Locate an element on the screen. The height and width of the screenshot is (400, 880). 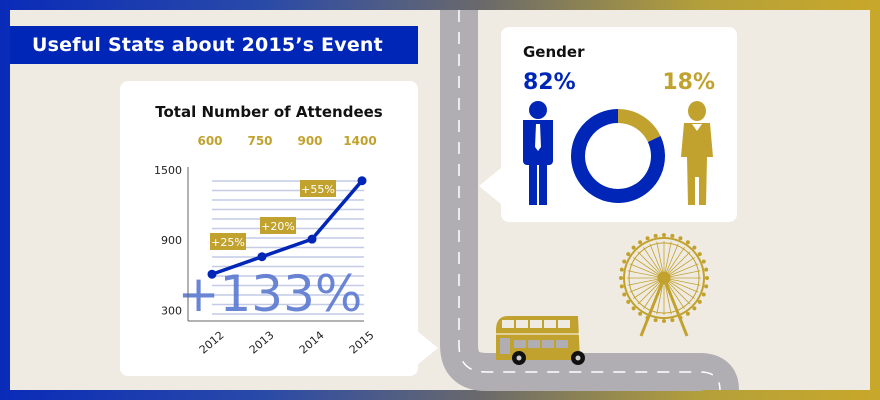
value-label: 1400 is located at coordinates (359, 141).